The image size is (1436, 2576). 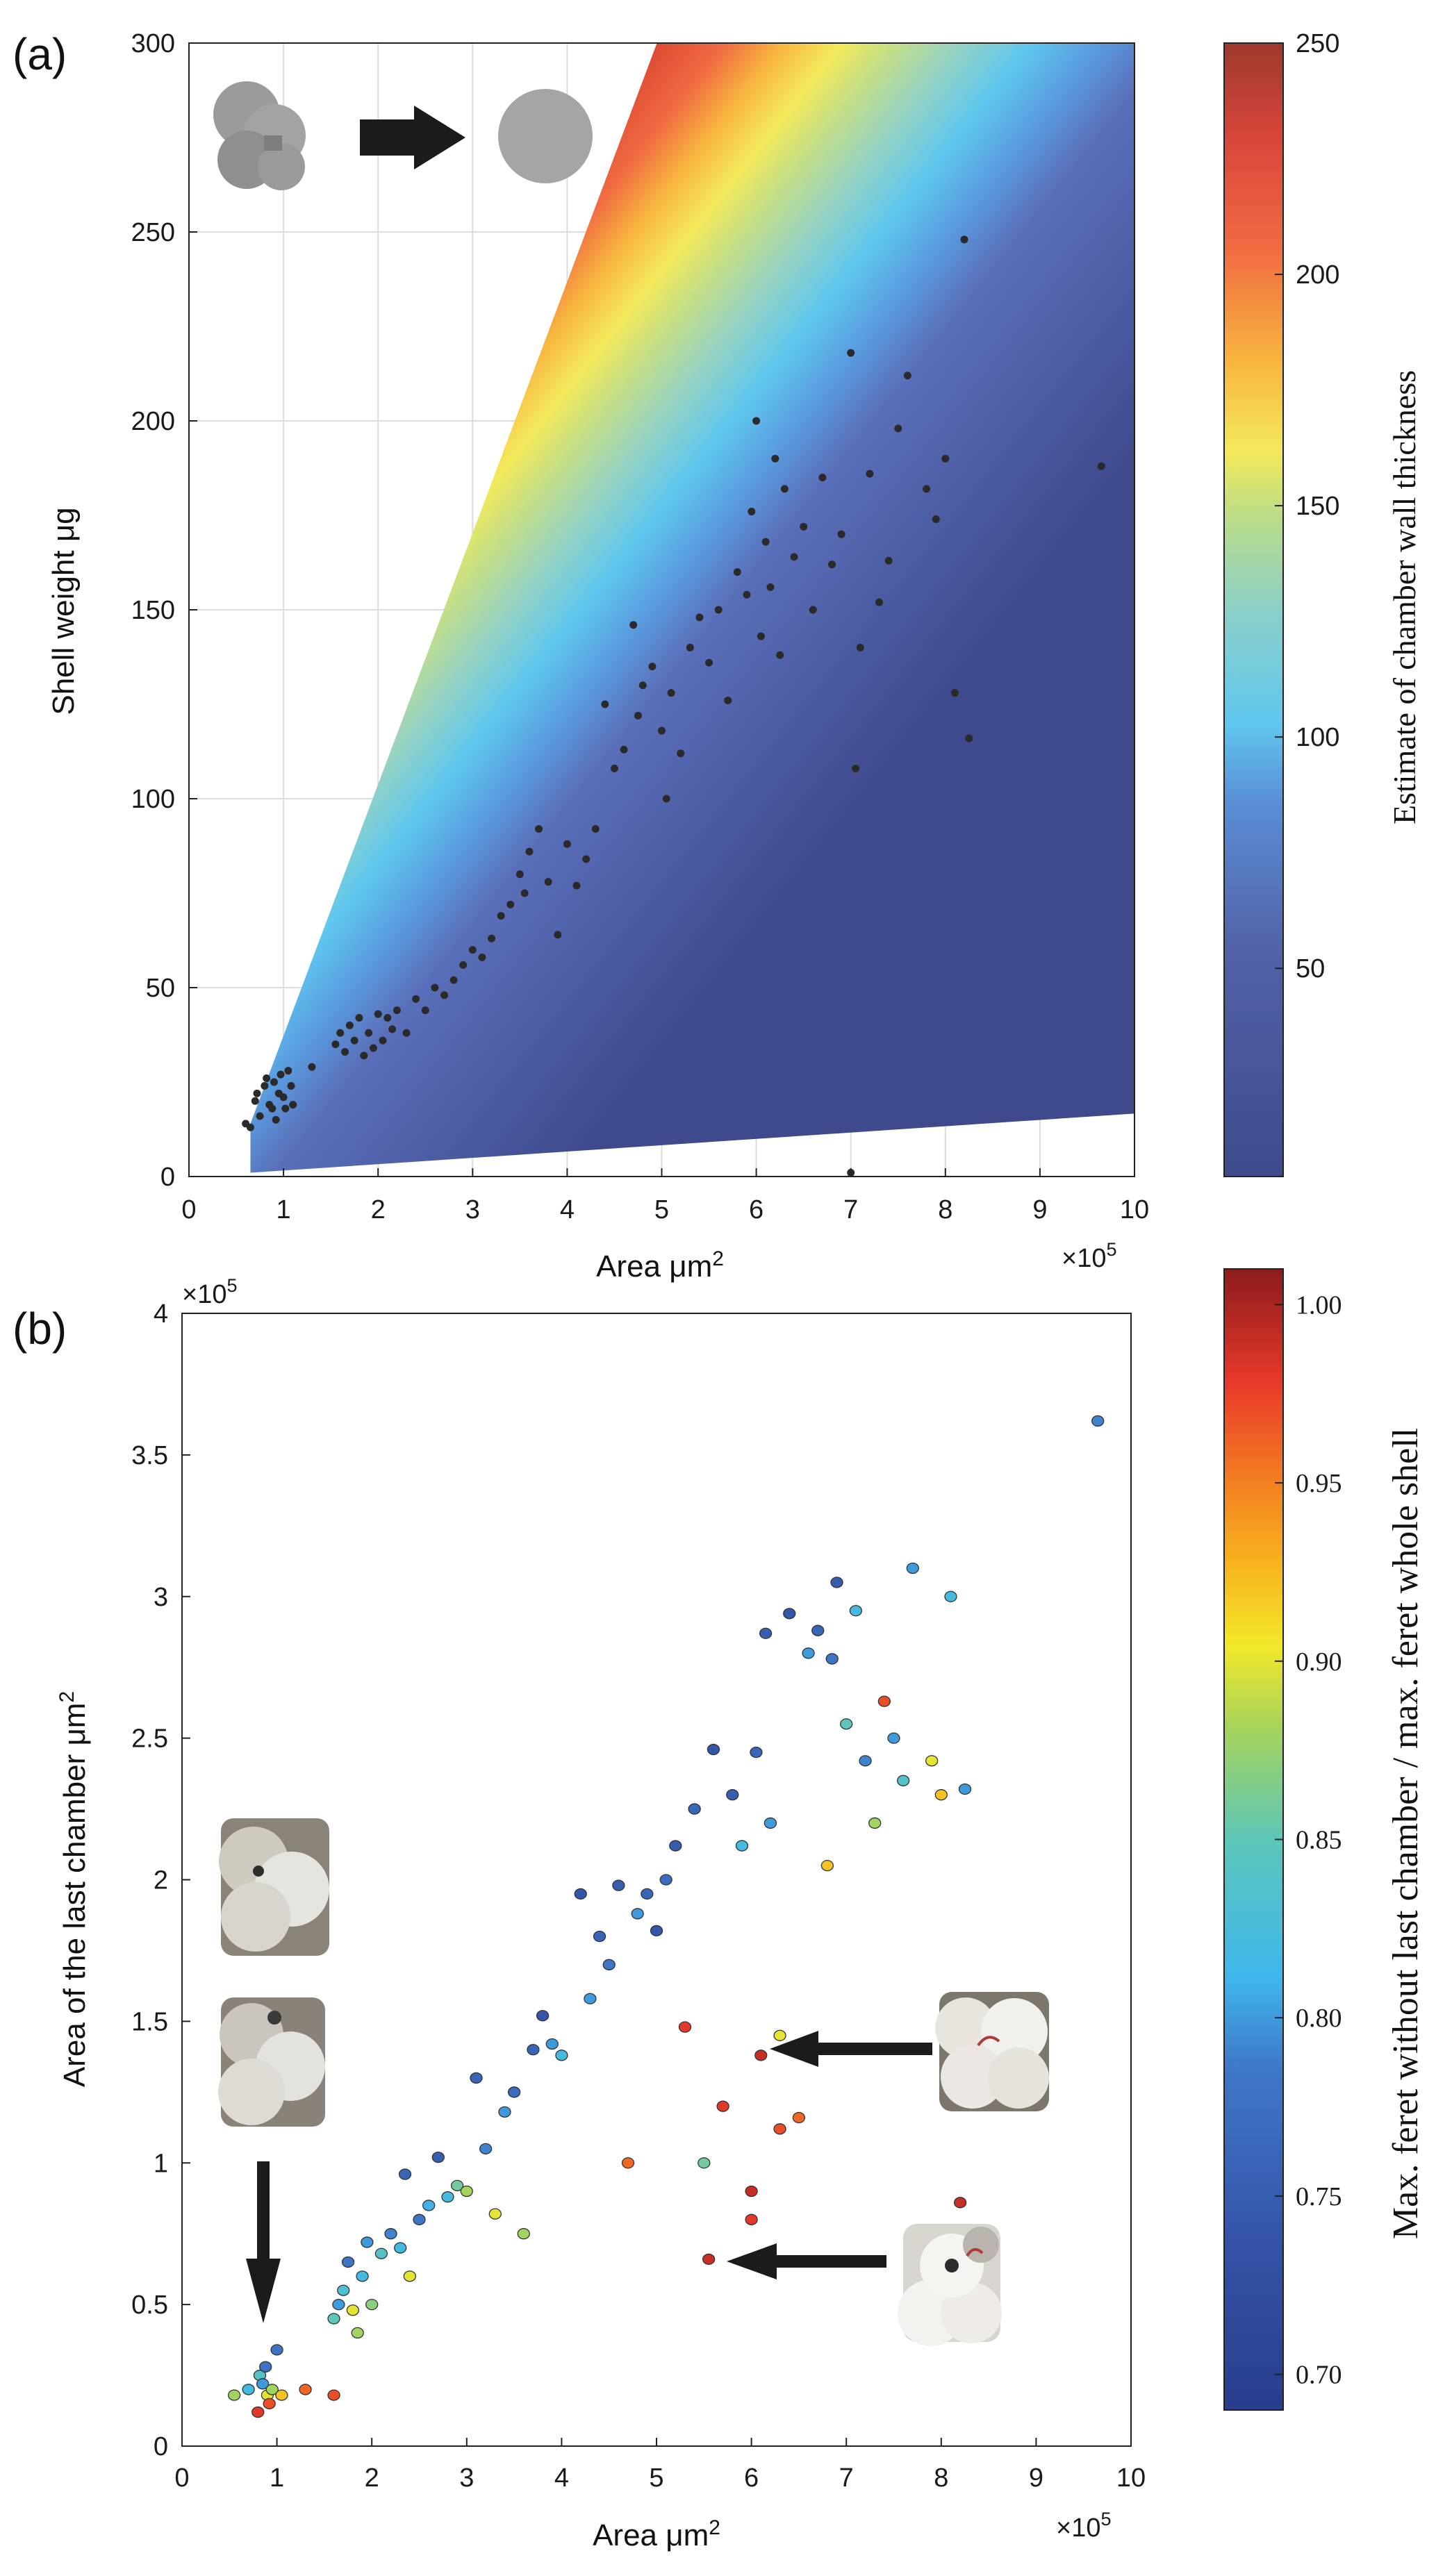 What do you see at coordinates (161, 2446) in the screenshot?
I see `y-tick-label: 0` at bounding box center [161, 2446].